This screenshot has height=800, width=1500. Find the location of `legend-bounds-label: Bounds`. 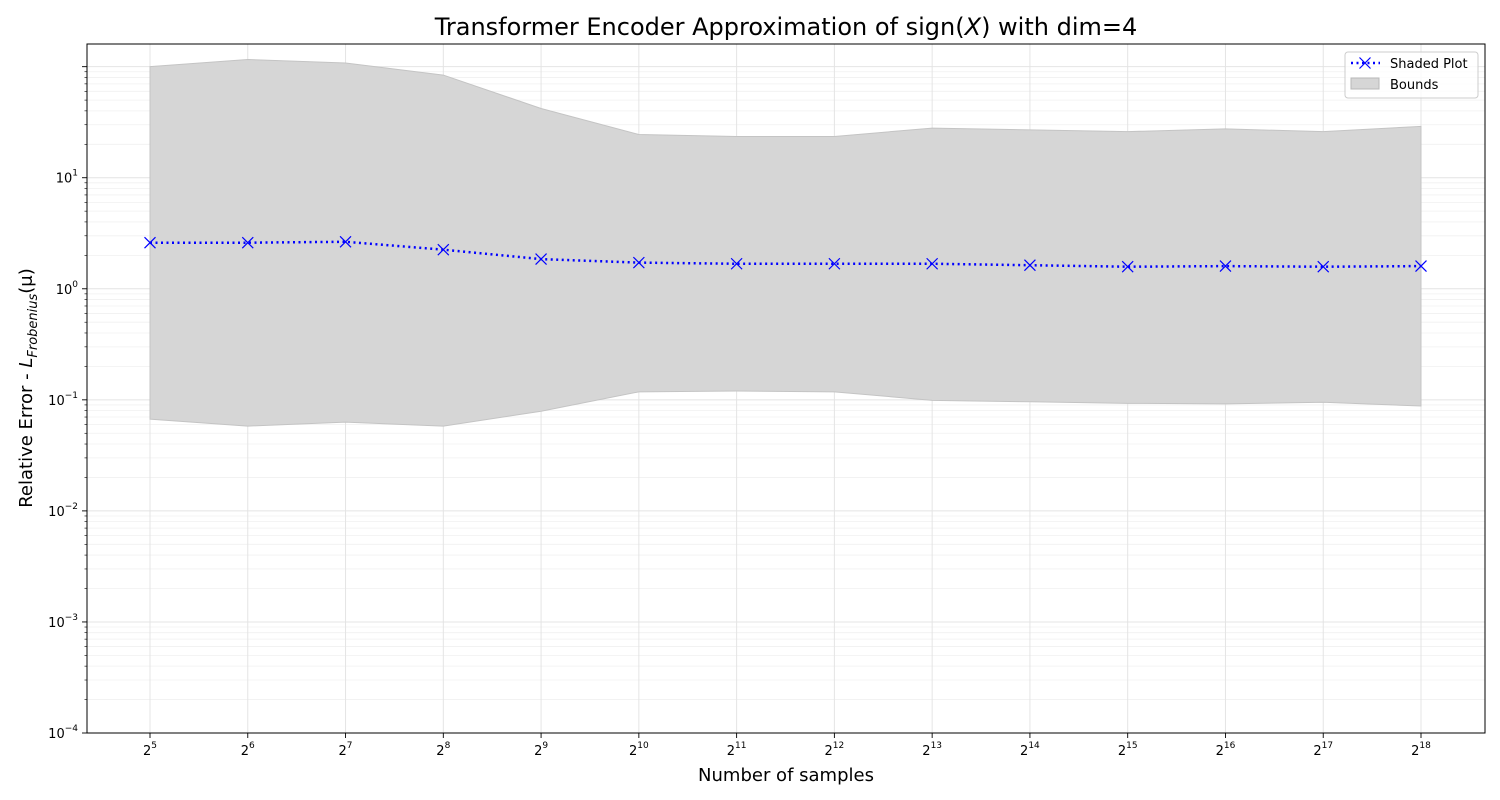

legend-bounds-label: Bounds is located at coordinates (1414, 85).